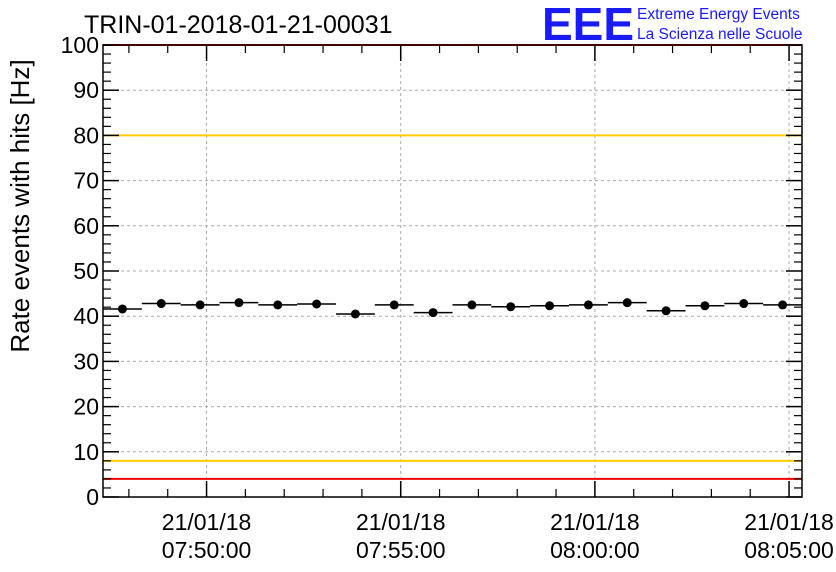 The image size is (836, 572). Describe the element at coordinates (588, 25) in the screenshot. I see `logo-mark: EEE` at that location.